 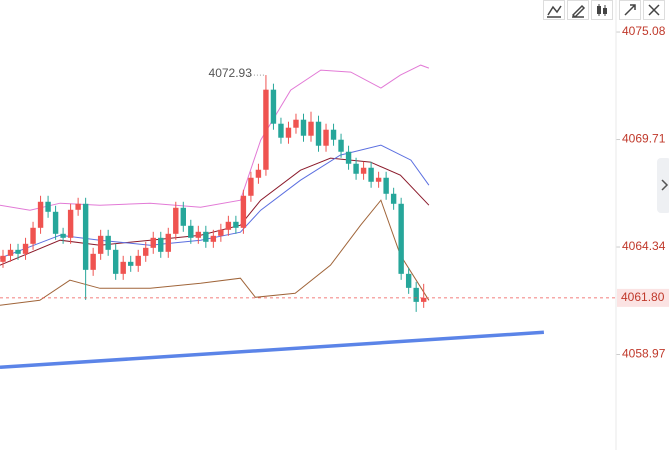 What do you see at coordinates (644, 354) in the screenshot?
I see `y-tick-label: 4058.97` at bounding box center [644, 354].